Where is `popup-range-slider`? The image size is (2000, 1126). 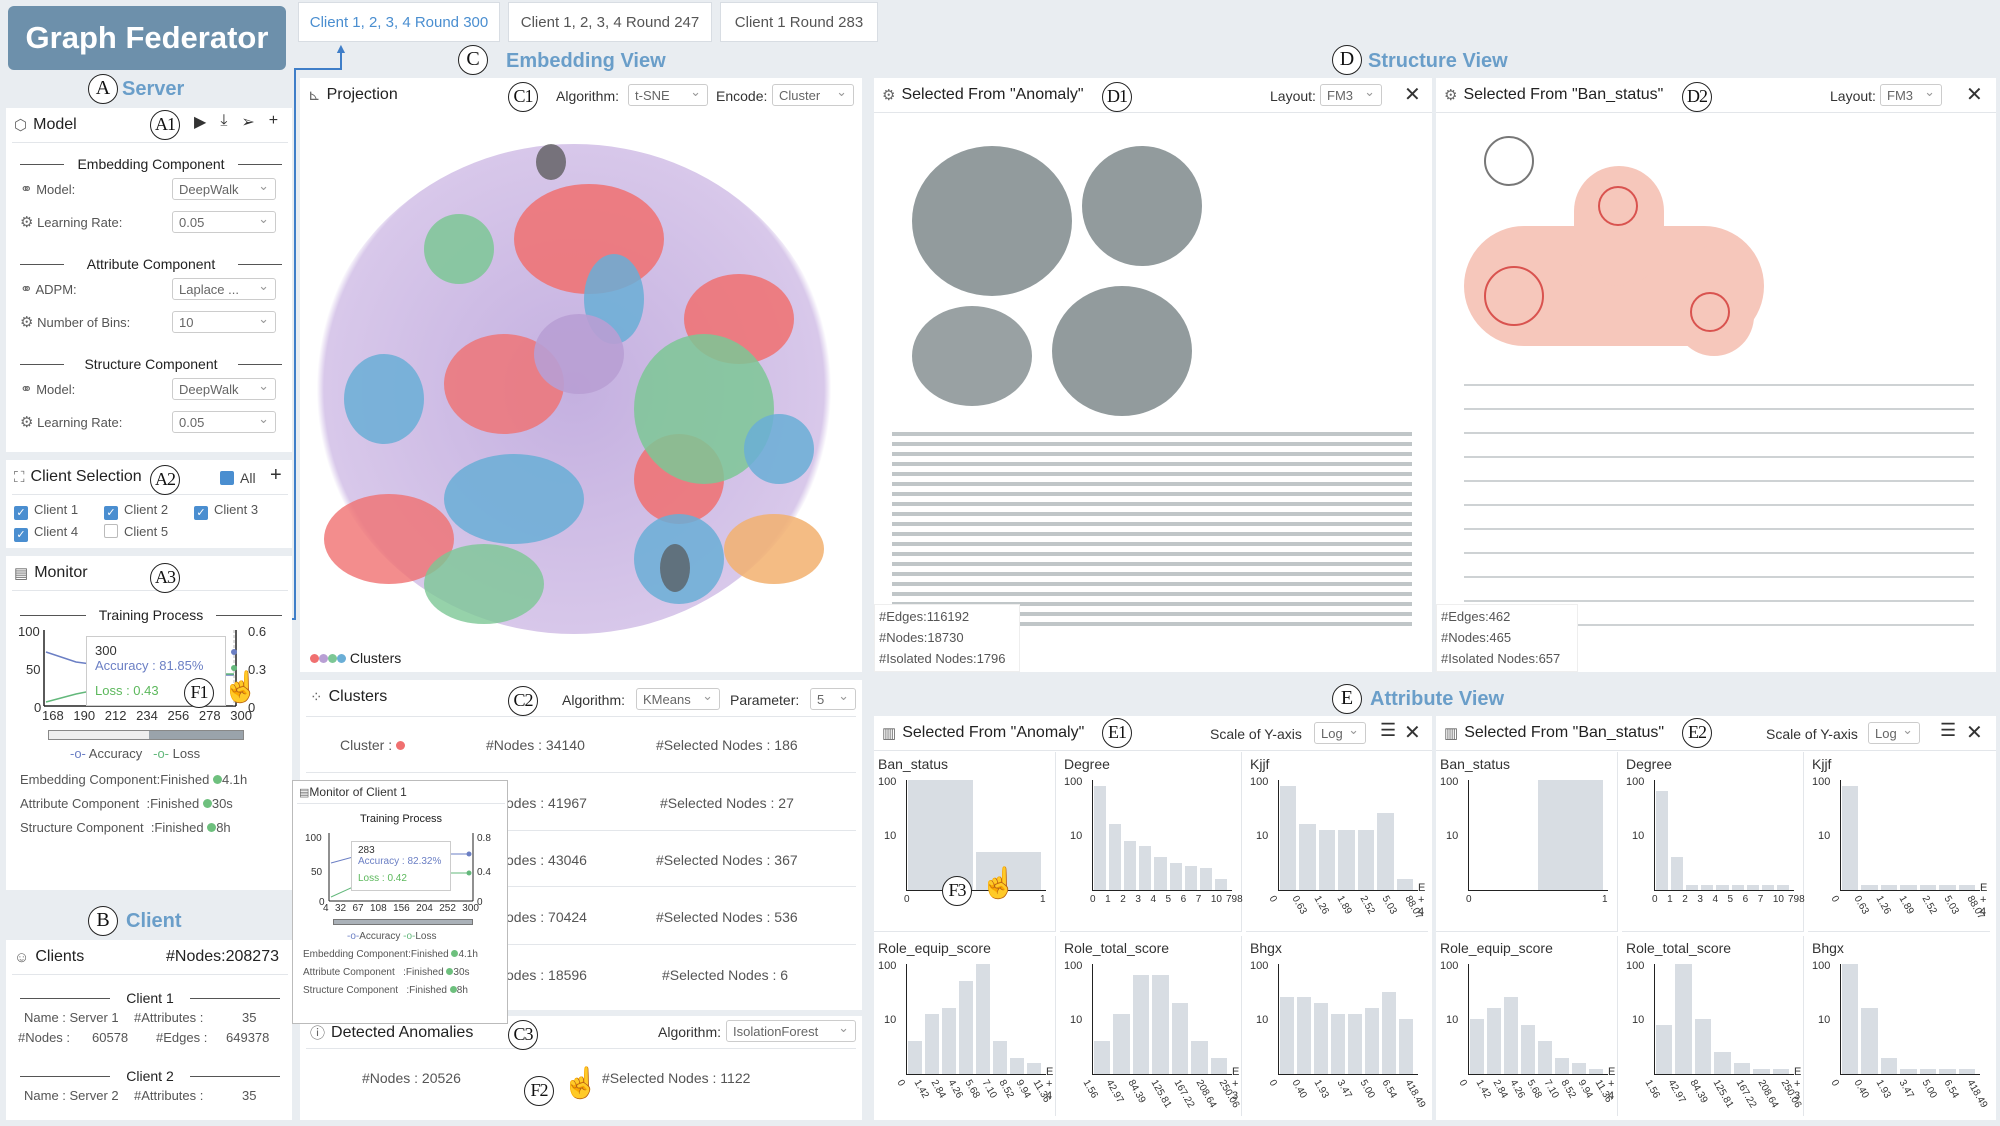 popup-range-slider is located at coordinates (403, 922).